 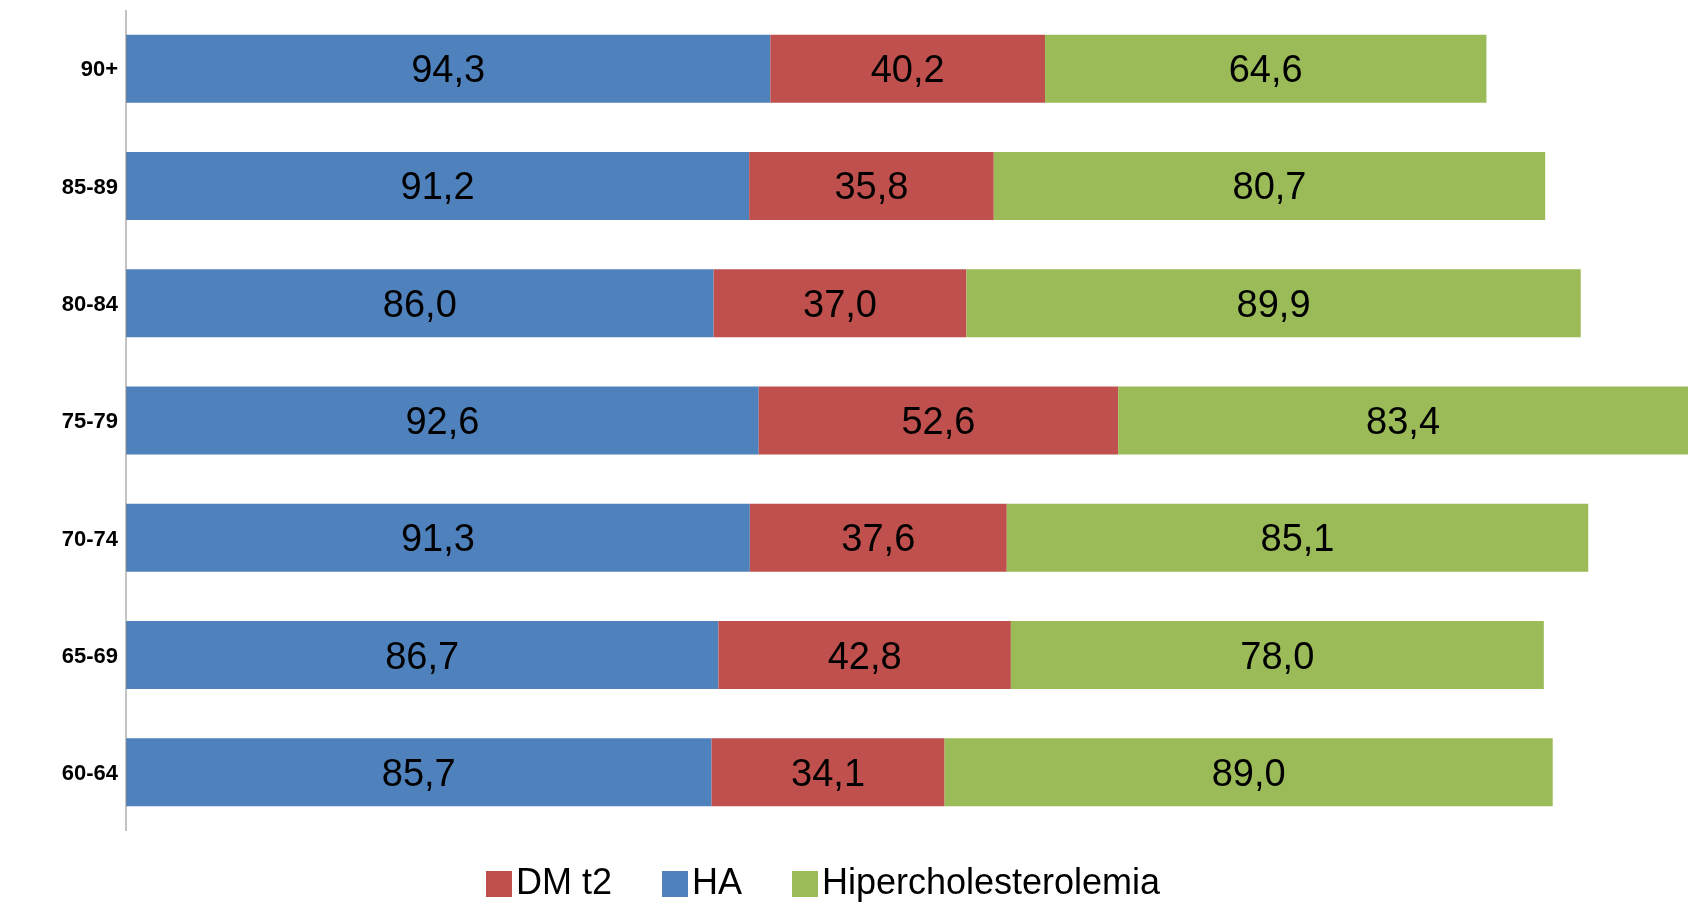 I want to click on data-label: 78,0, so click(x=1277, y=655).